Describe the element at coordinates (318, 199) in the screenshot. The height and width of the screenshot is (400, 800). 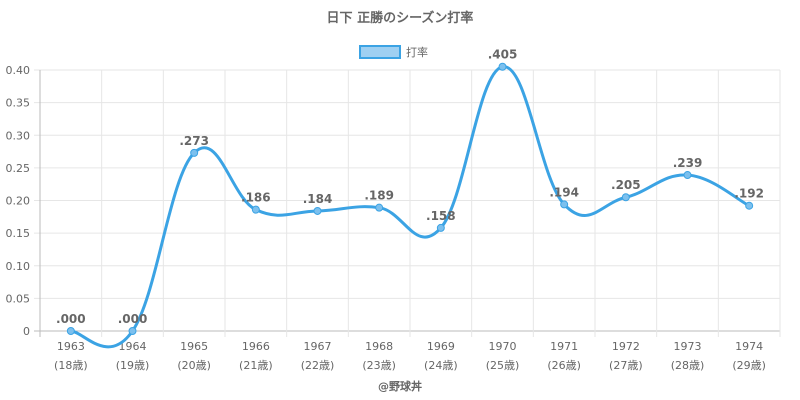
I see `data-label: .184` at that location.